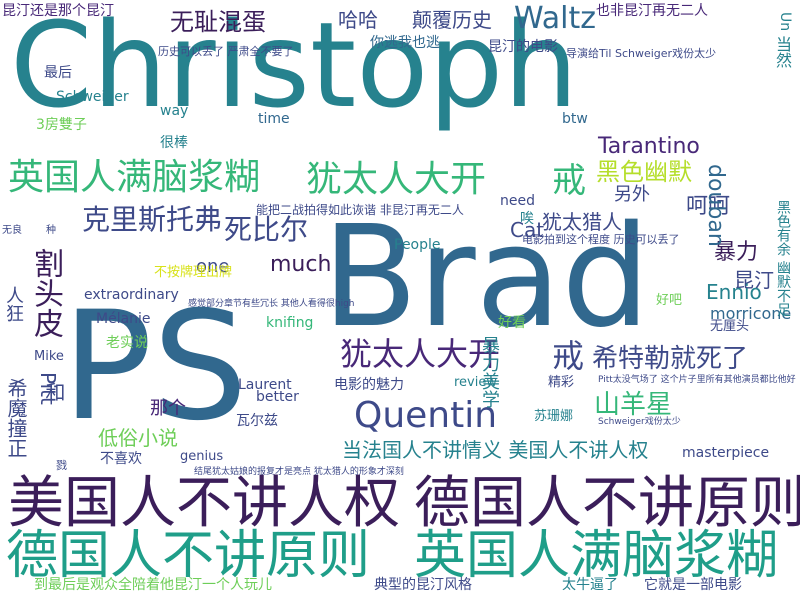 Image resolution: width=800 pixels, height=600 pixels. Describe the element at coordinates (782, 52) in the screenshot. I see `word-phrase: 当然` at that location.